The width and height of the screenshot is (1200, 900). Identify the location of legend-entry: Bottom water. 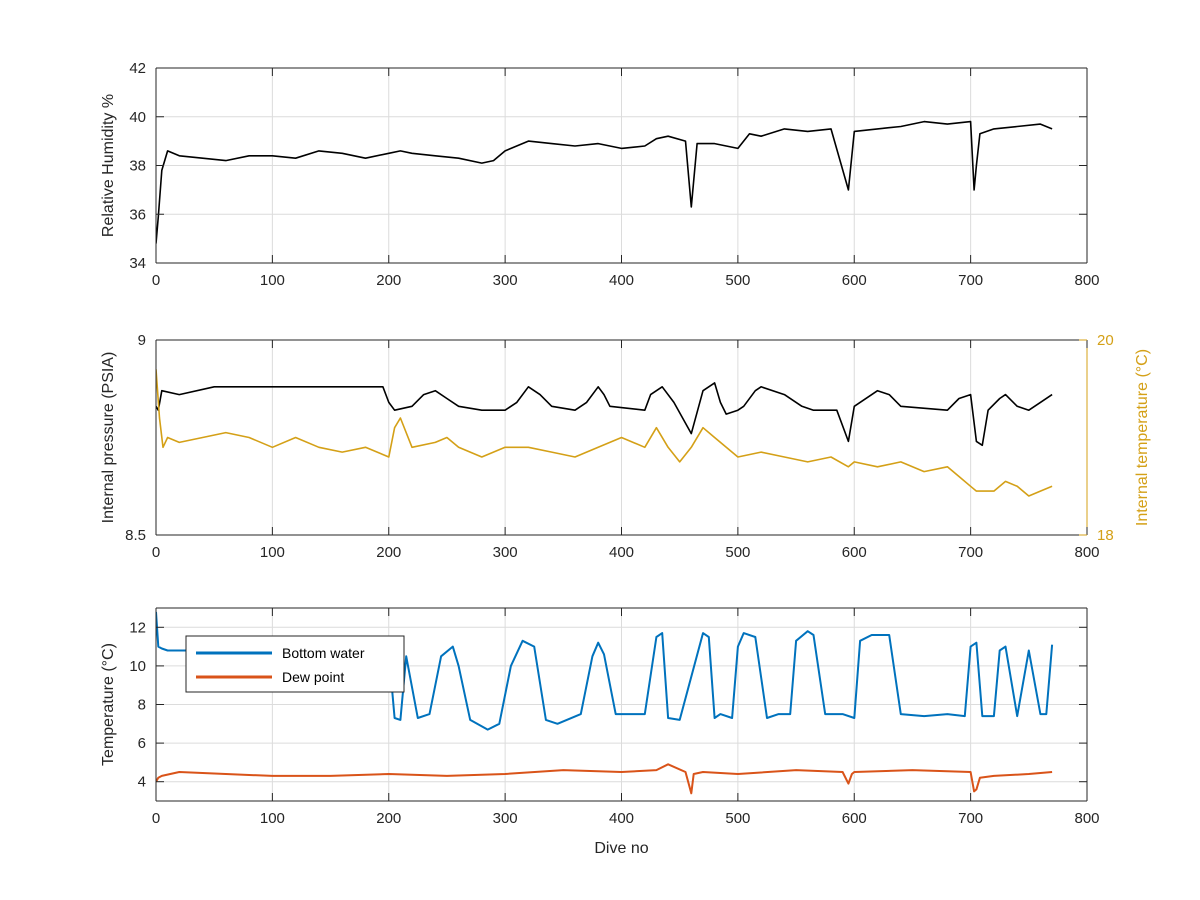
(323, 653).